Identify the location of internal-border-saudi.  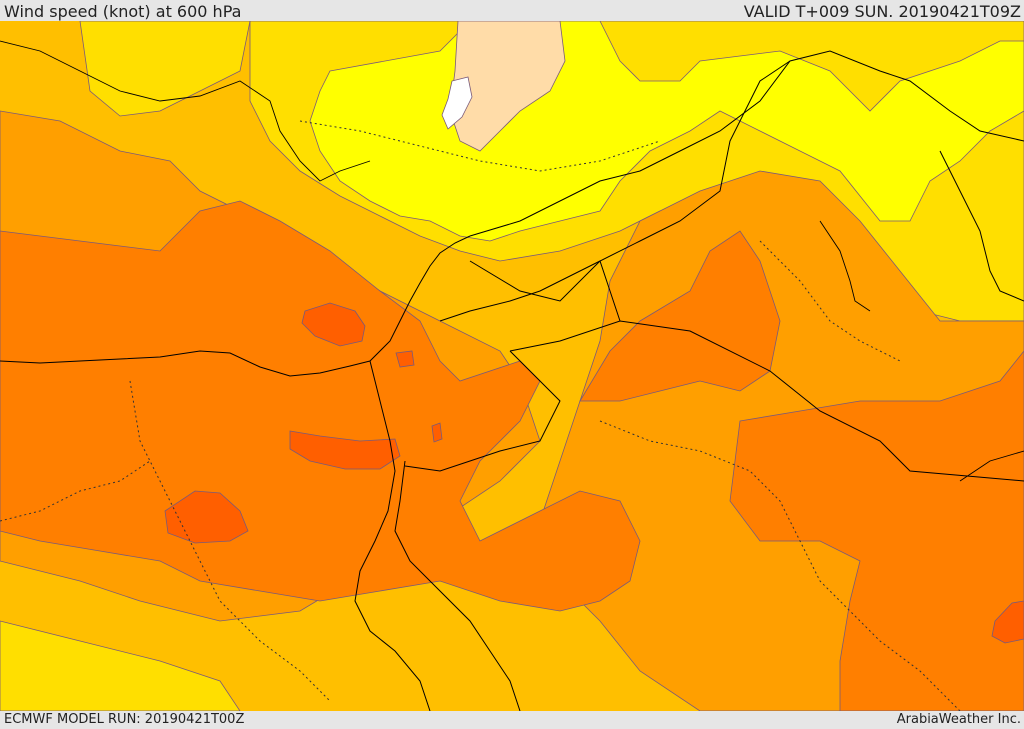
(780, 565).